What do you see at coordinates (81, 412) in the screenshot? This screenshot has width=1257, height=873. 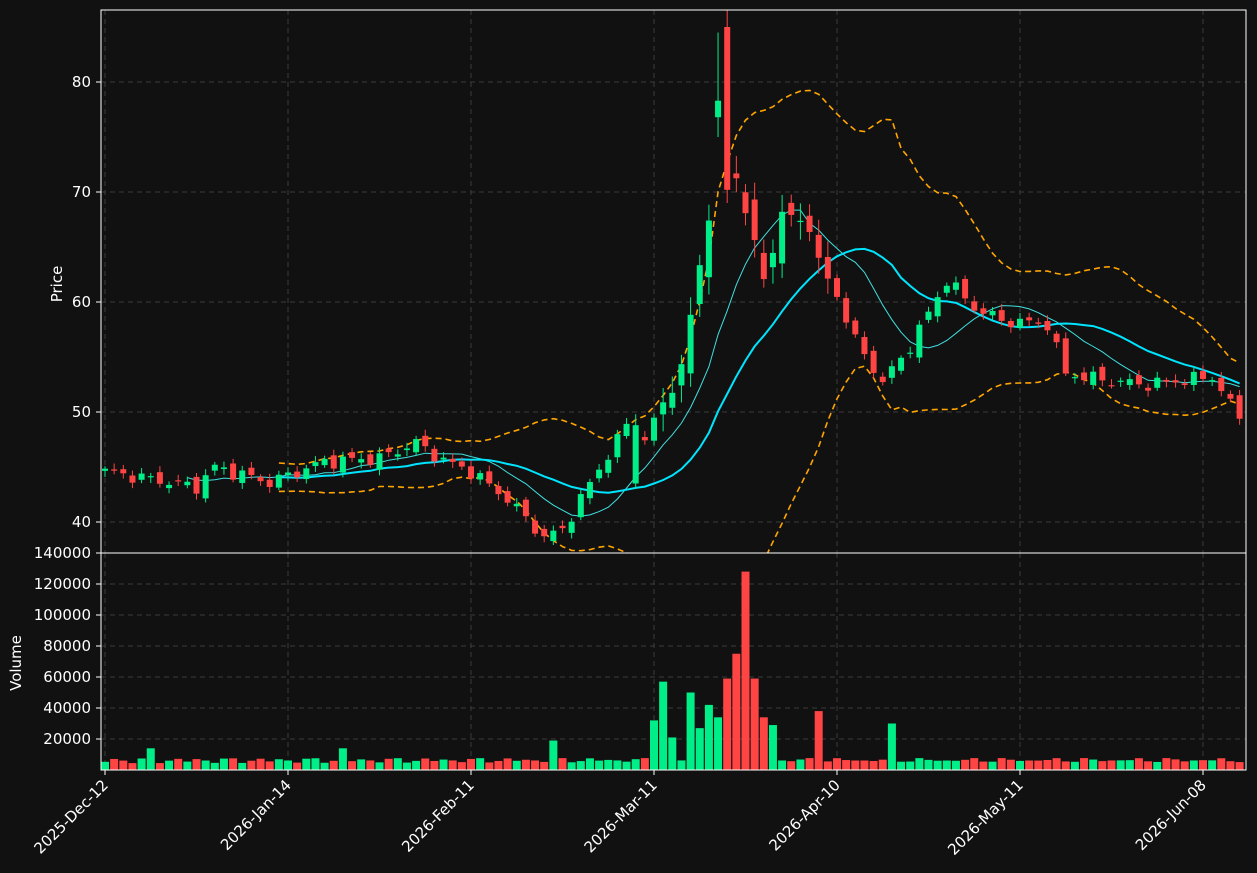 I see `price-tick-label: 50` at bounding box center [81, 412].